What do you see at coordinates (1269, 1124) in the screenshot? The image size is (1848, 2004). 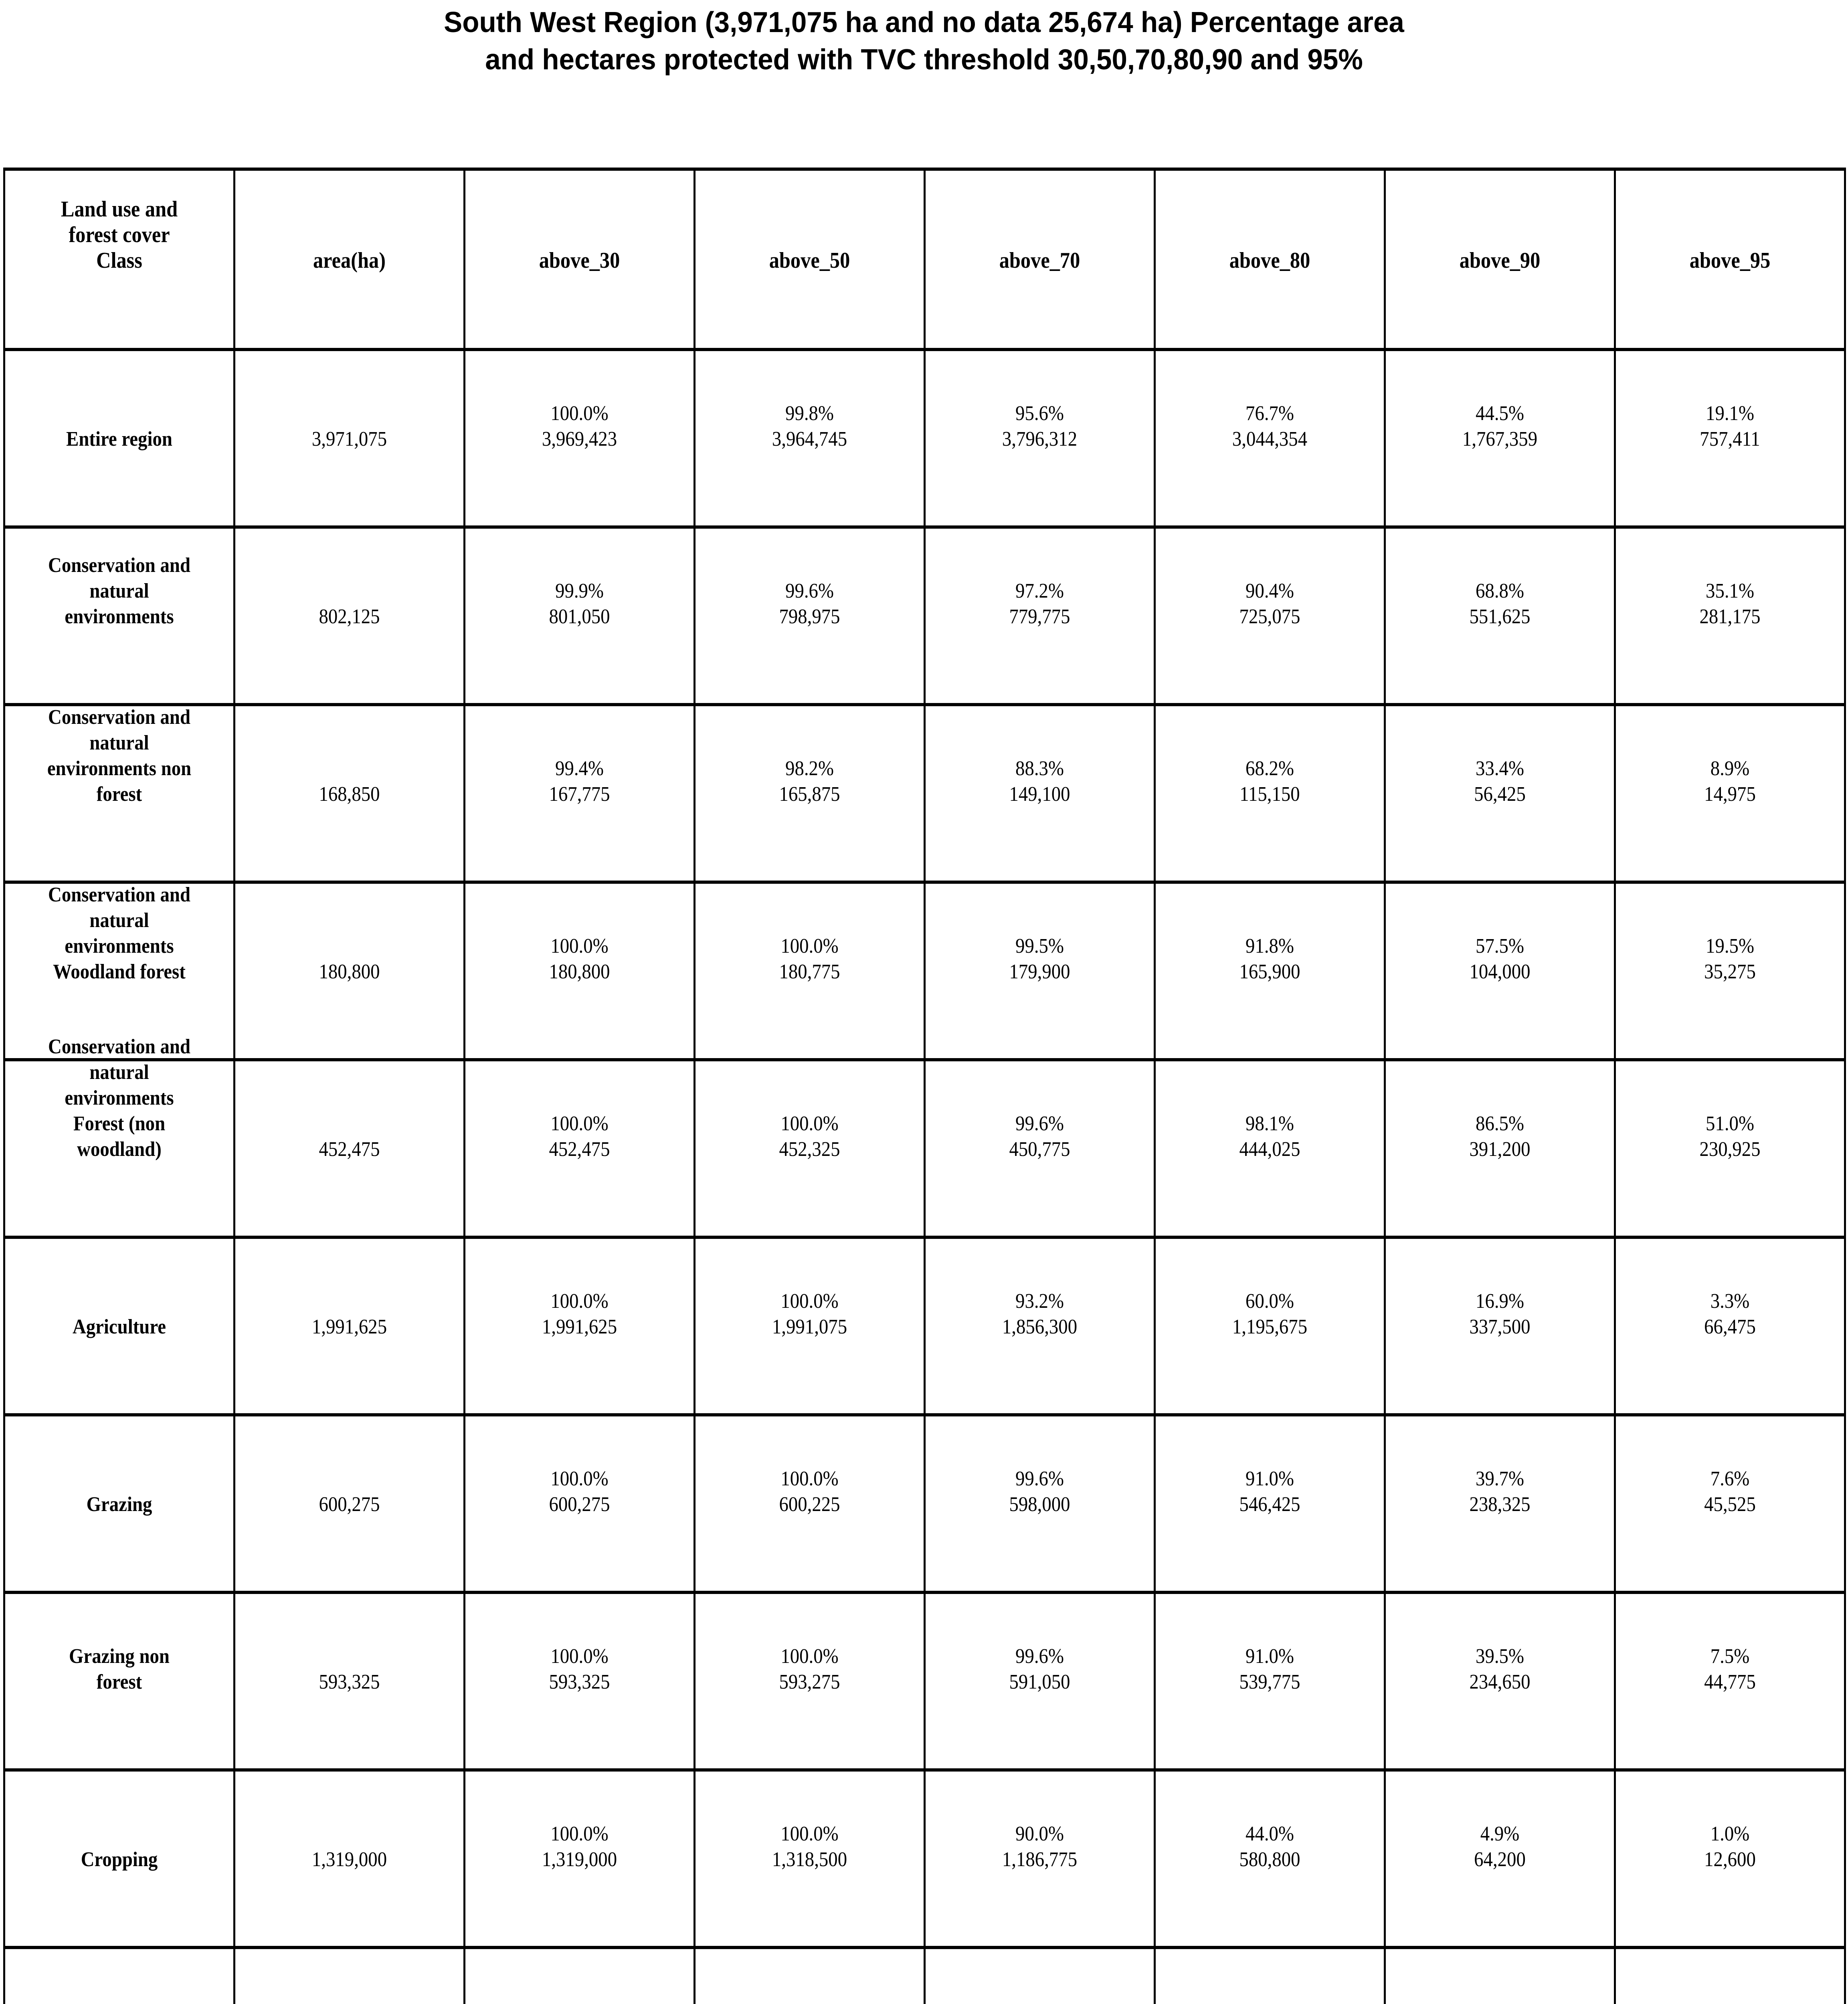 I see `percent-value: 98.1%` at bounding box center [1269, 1124].